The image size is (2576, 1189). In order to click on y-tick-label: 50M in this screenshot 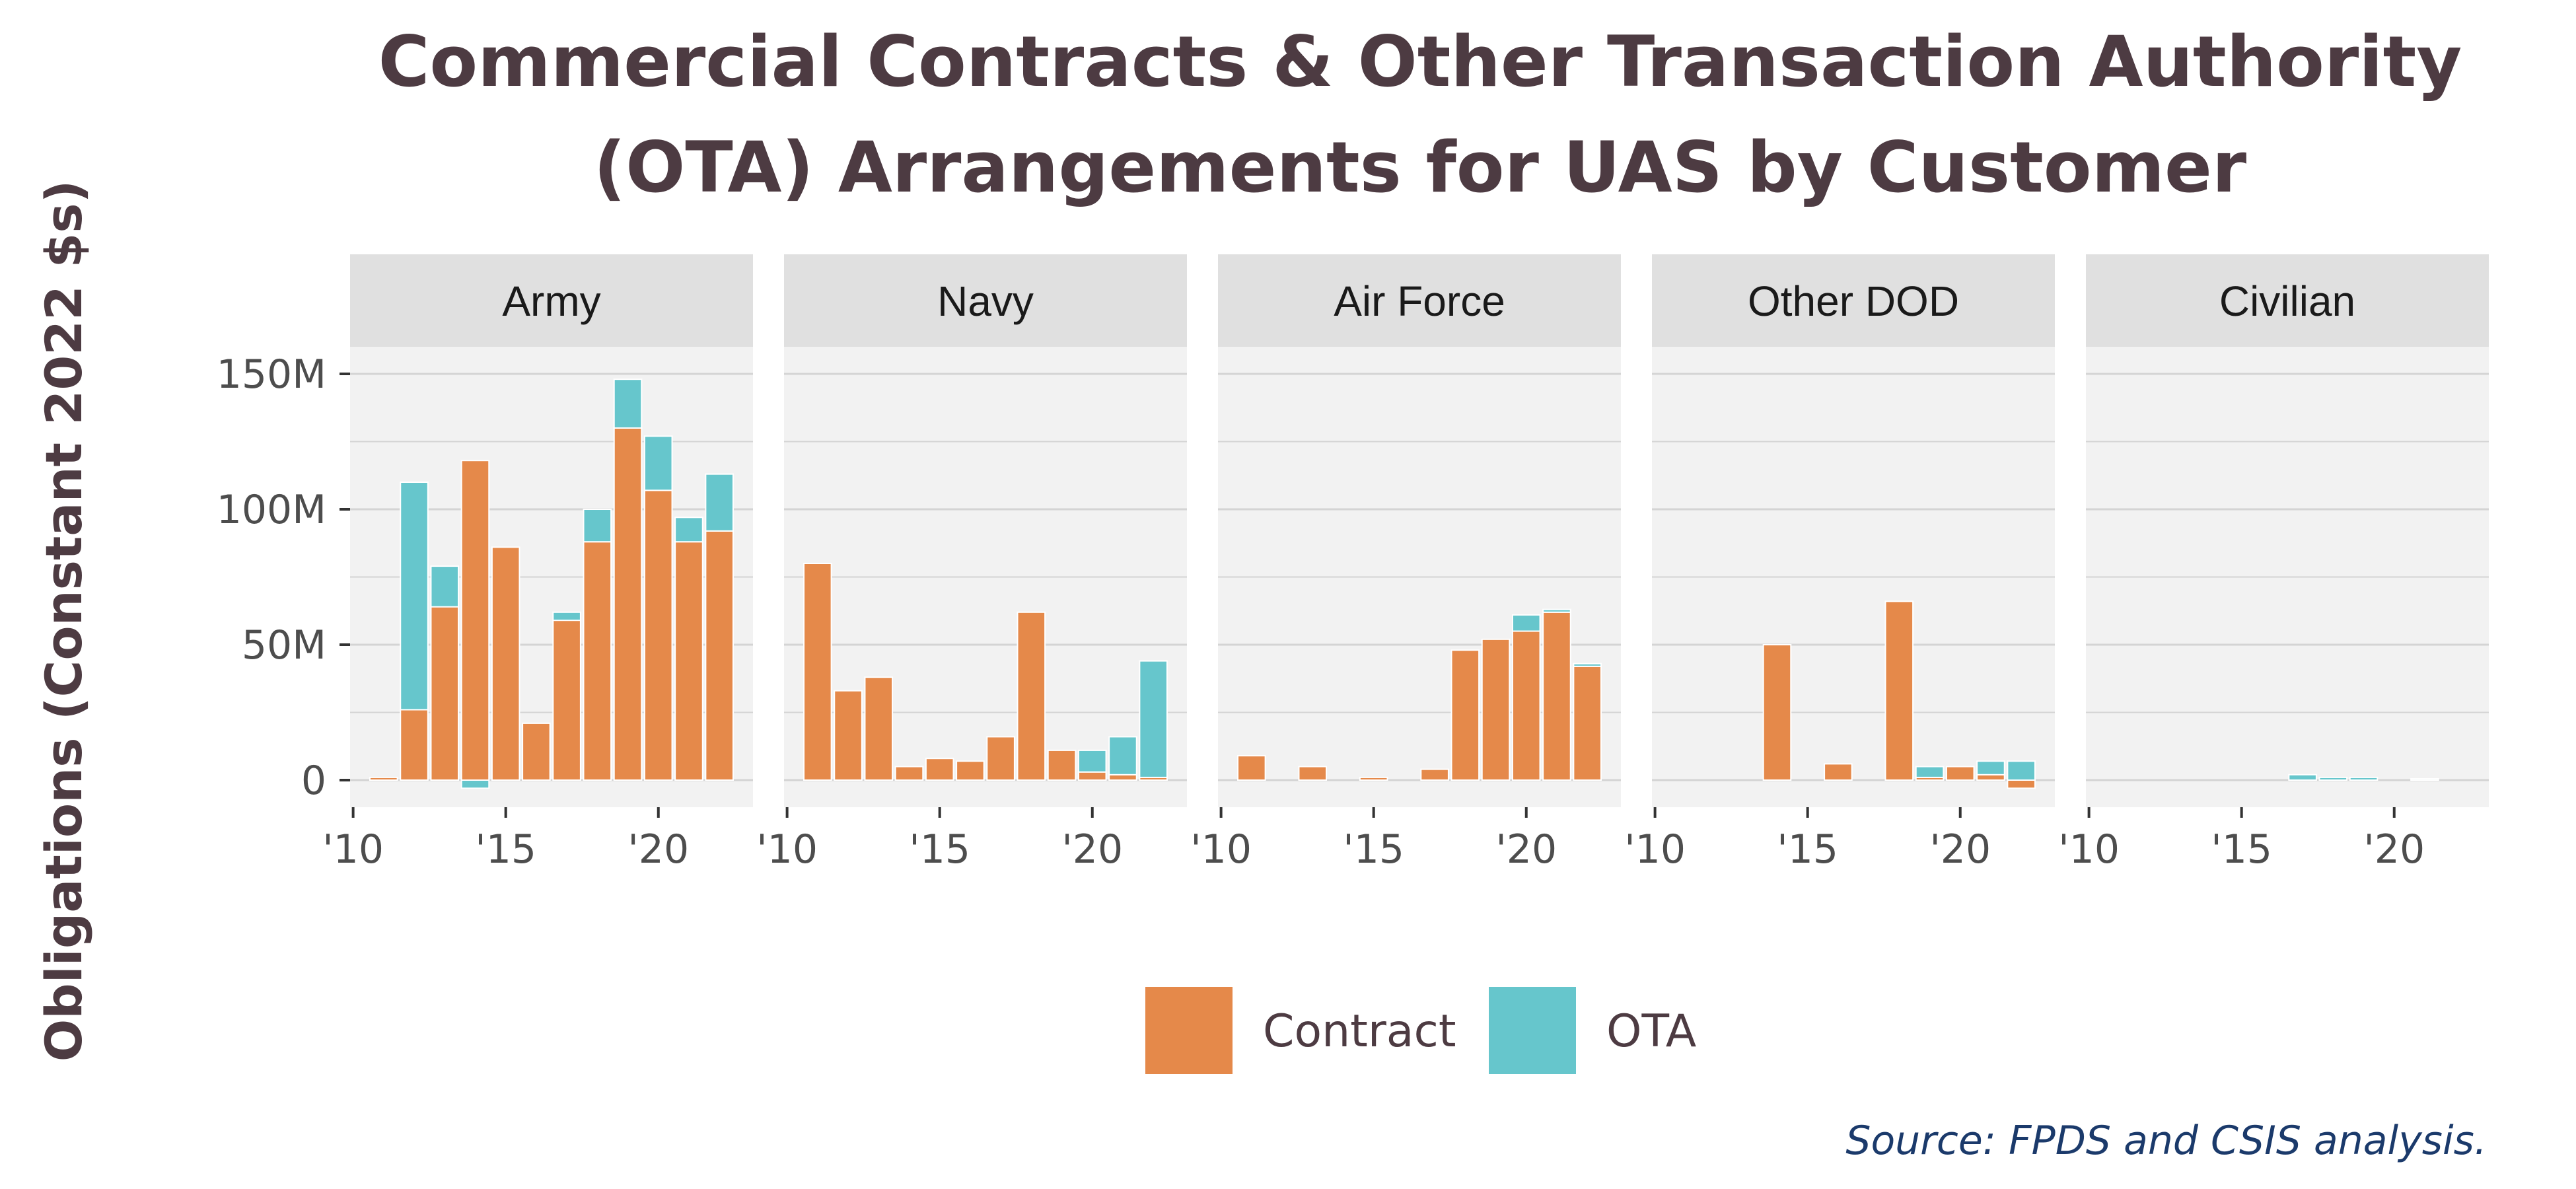, I will do `click(284, 645)`.